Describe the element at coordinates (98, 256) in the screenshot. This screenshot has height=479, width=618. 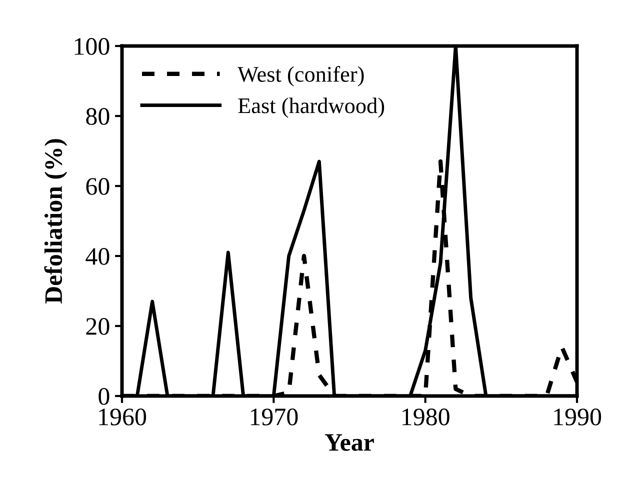
I see `y-tick-label: 40` at that location.